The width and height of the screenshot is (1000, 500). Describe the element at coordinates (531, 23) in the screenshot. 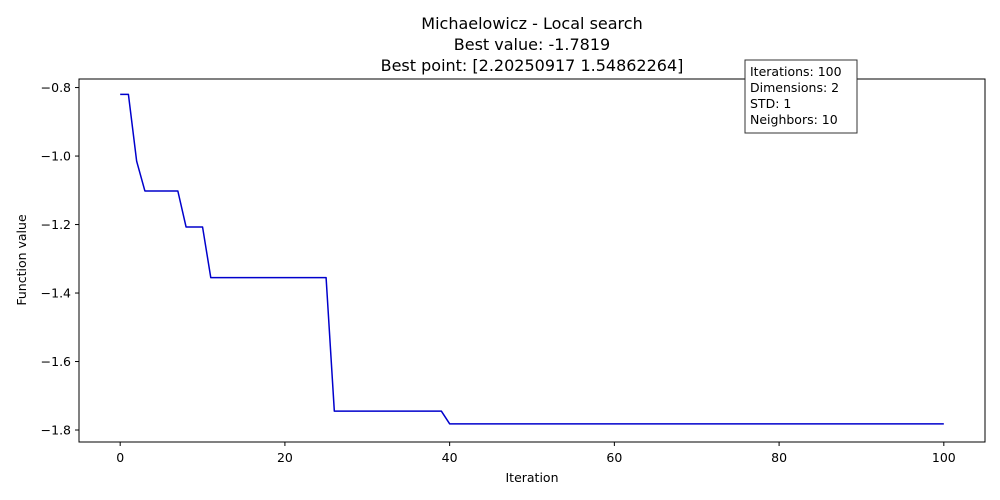

I see `chart-title-line-1: Michaelowicz - Local search` at that location.